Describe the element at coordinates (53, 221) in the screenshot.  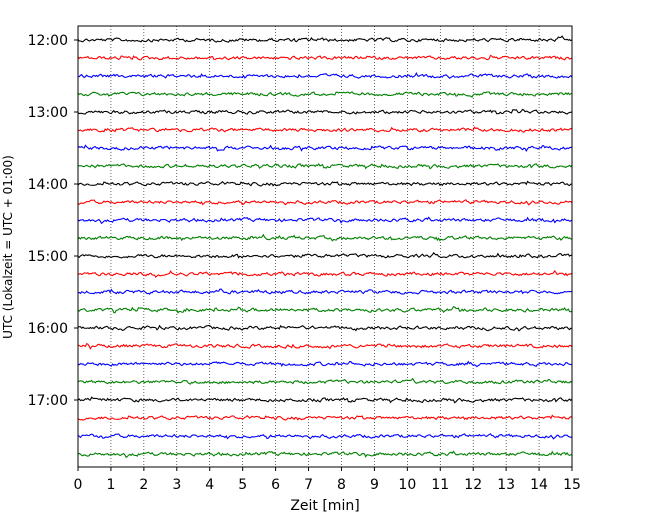
I see `y-axis-ticks: 12:00 13:00 14:00 15:00 16:00 17:00` at that location.